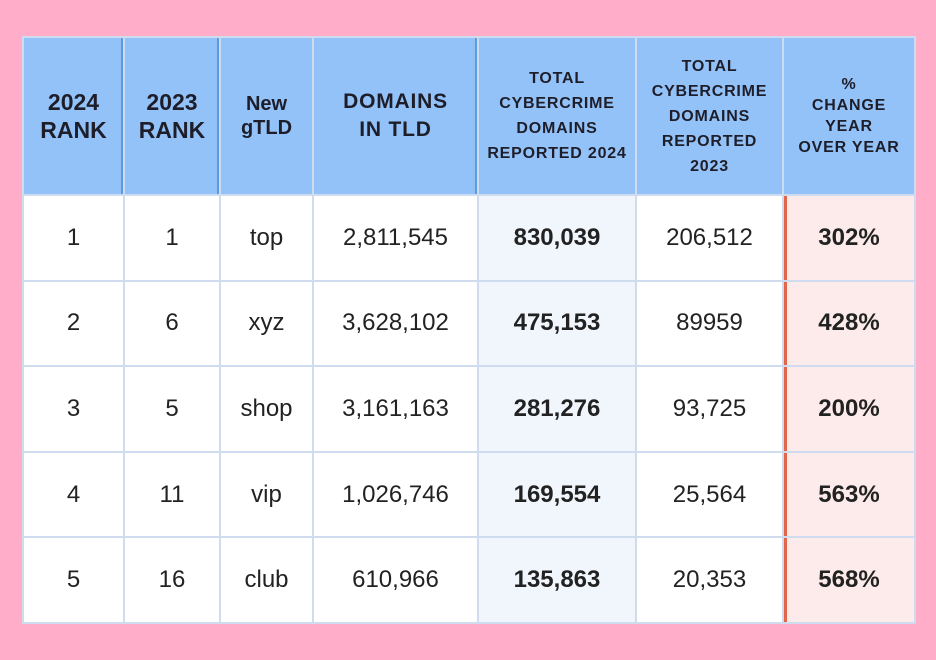 Image resolution: width=936 pixels, height=660 pixels. What do you see at coordinates (557, 409) in the screenshot?
I see `cell-reported-2024: 281,276` at bounding box center [557, 409].